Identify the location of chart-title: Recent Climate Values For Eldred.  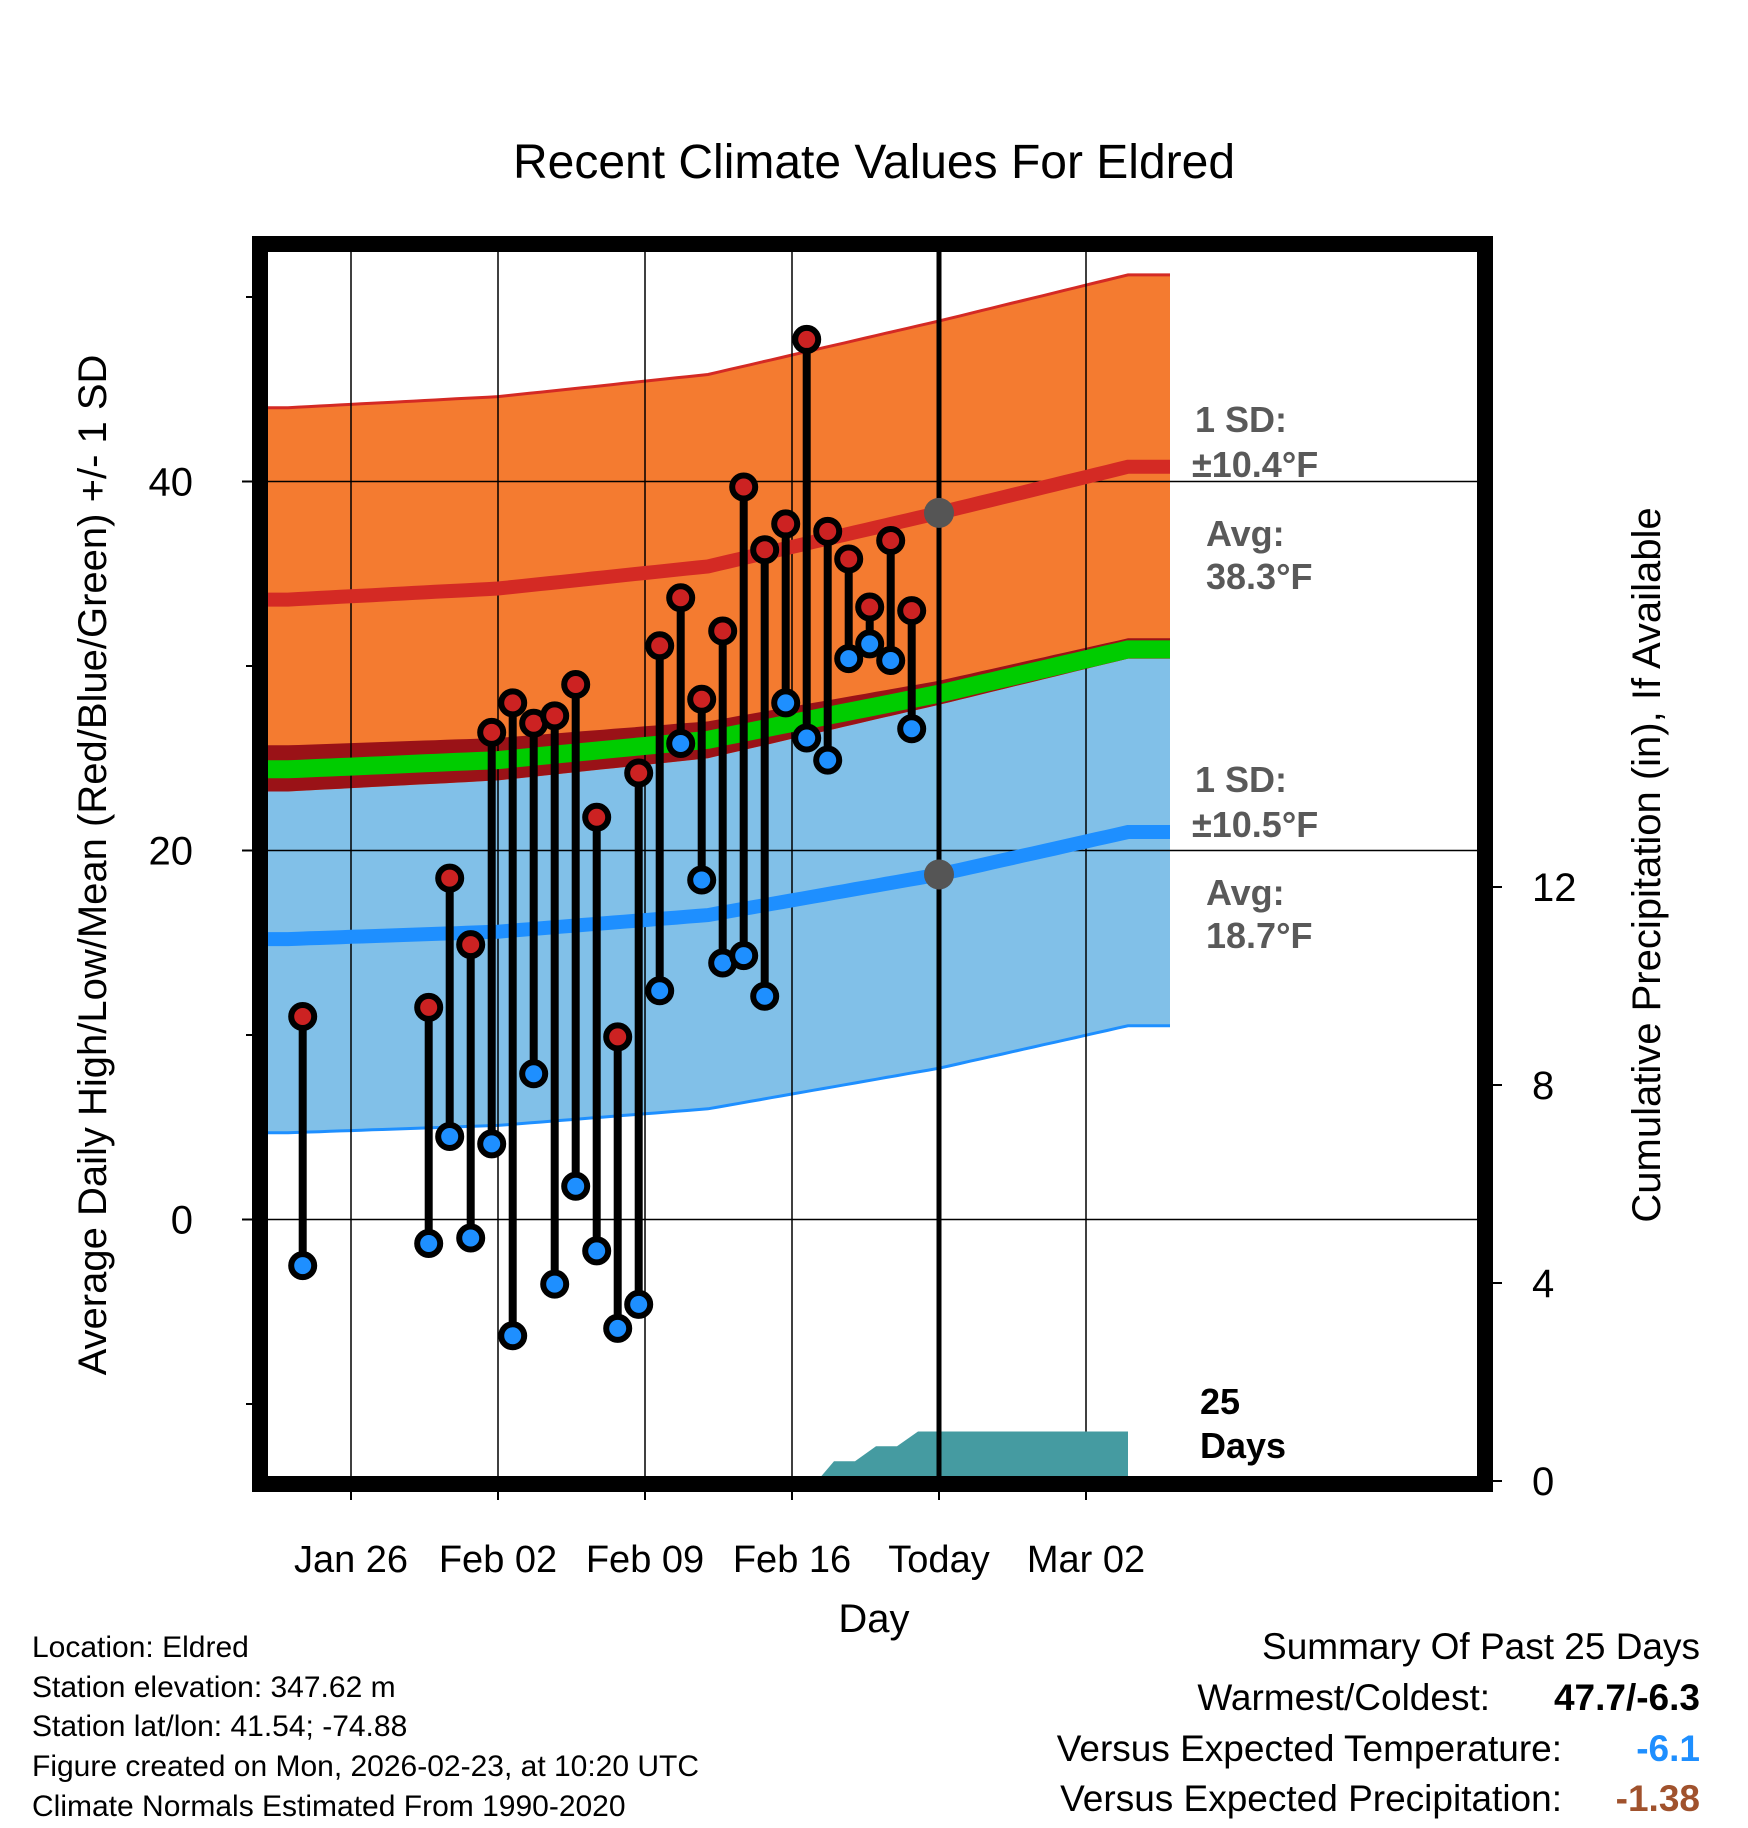
(874, 162).